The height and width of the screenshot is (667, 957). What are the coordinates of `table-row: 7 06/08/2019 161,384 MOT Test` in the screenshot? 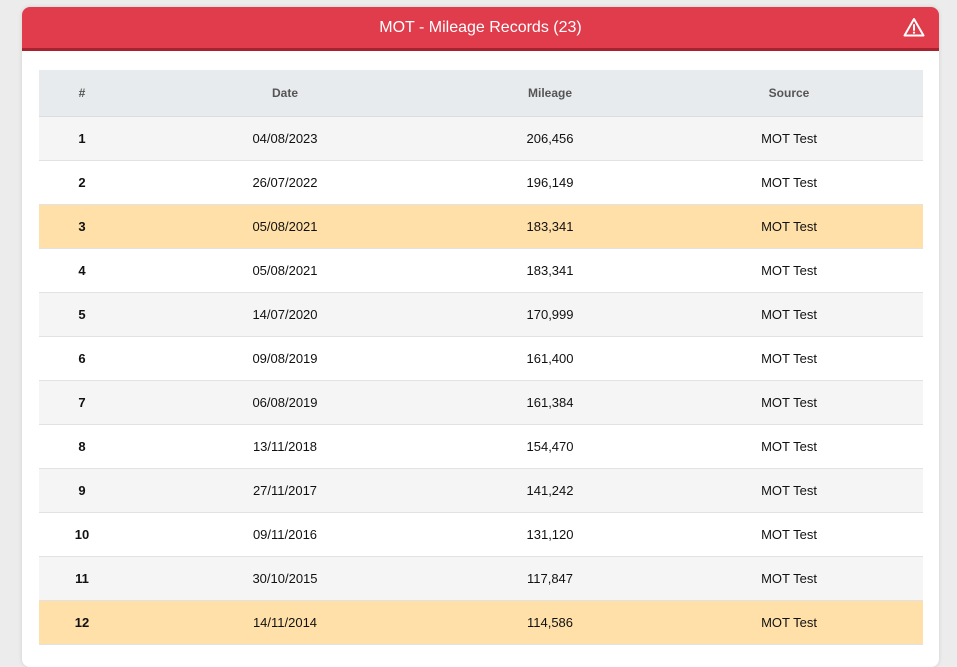 It's located at (481, 402).